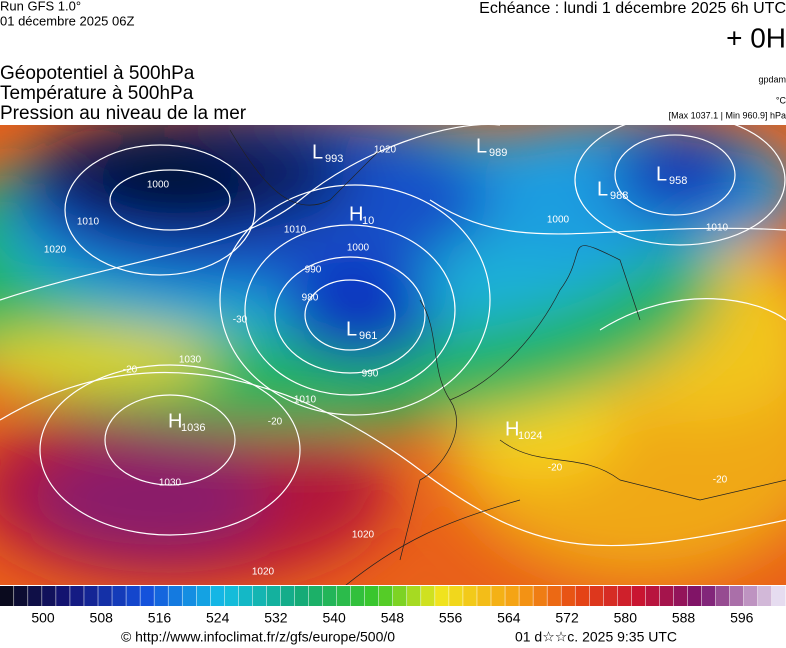 Image resolution: width=786 pixels, height=648 pixels. What do you see at coordinates (43, 618) in the screenshot?
I see `colorbar-label: 500` at bounding box center [43, 618].